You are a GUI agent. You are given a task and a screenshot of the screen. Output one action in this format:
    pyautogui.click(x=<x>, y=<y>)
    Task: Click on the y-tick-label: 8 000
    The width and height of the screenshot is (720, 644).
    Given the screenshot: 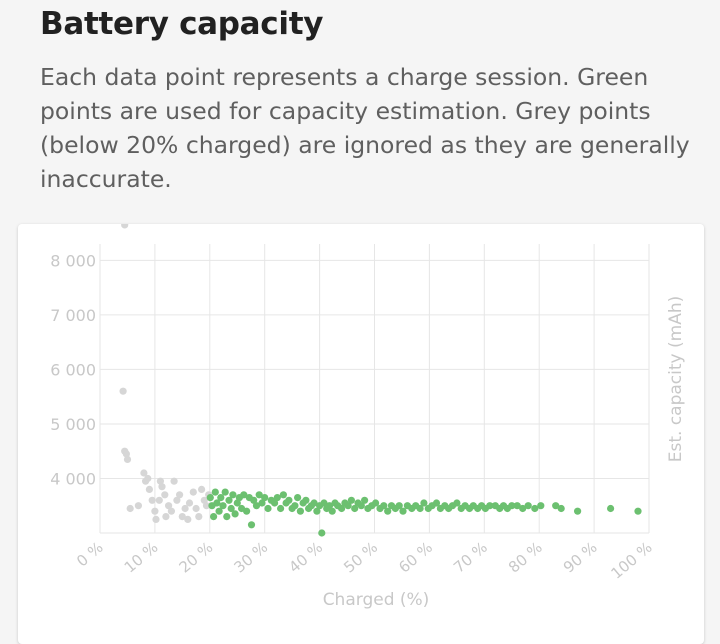 What is the action you would take?
    pyautogui.click(x=73, y=260)
    